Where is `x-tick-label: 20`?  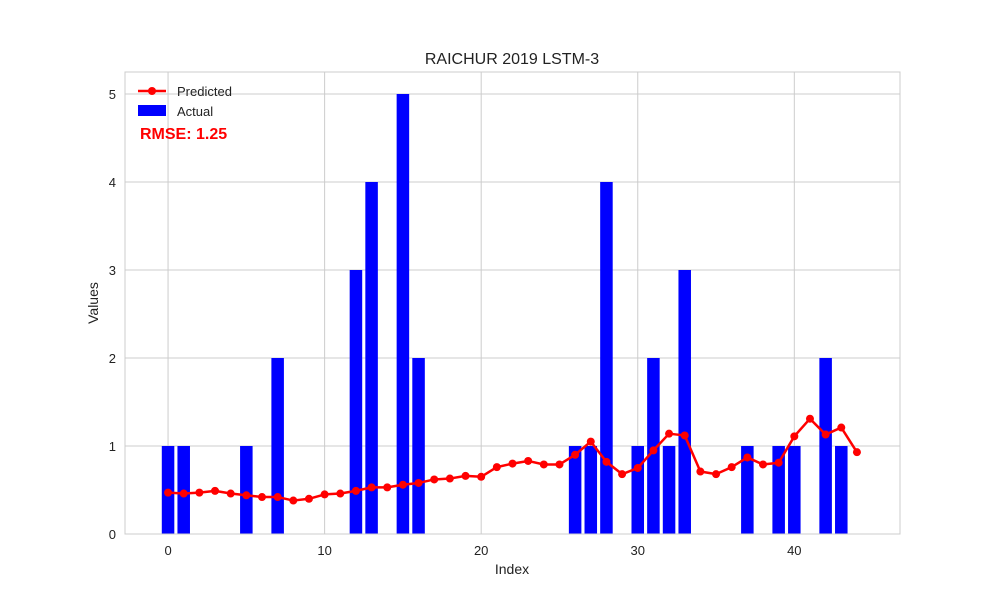 x-tick-label: 20 is located at coordinates (481, 550).